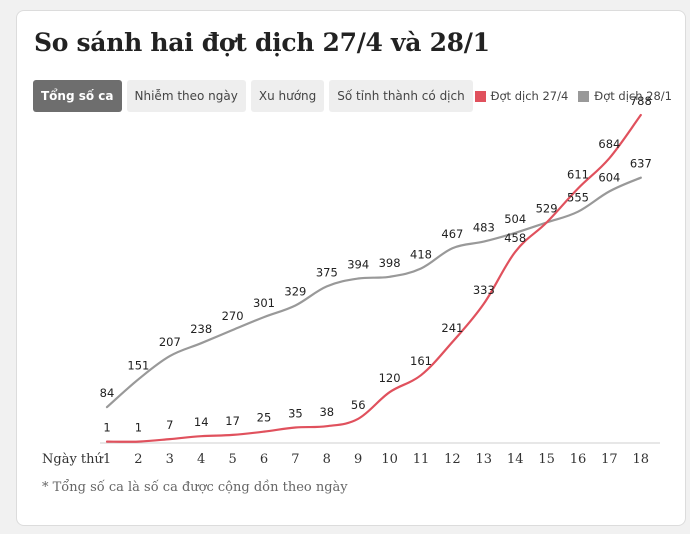  Describe the element at coordinates (232, 421) in the screenshot. I see `data-label-wave-27-4: 17` at that location.